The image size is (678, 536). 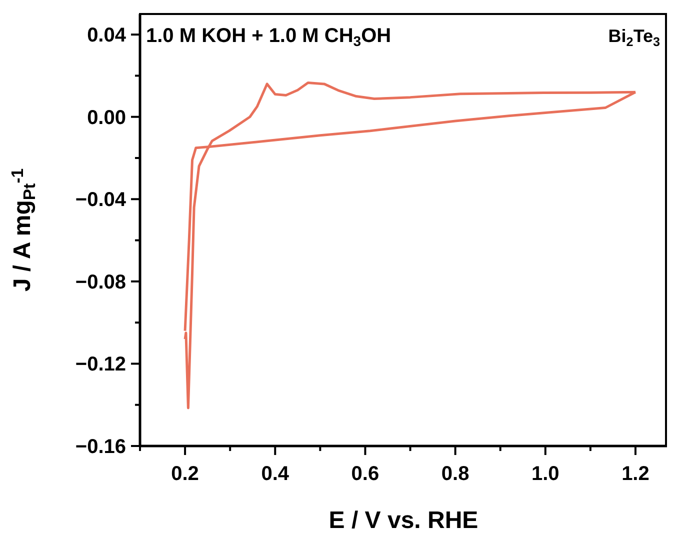 I want to click on annotation: Bi$_{2}$Te$_{3}$, so click(x=634, y=37).